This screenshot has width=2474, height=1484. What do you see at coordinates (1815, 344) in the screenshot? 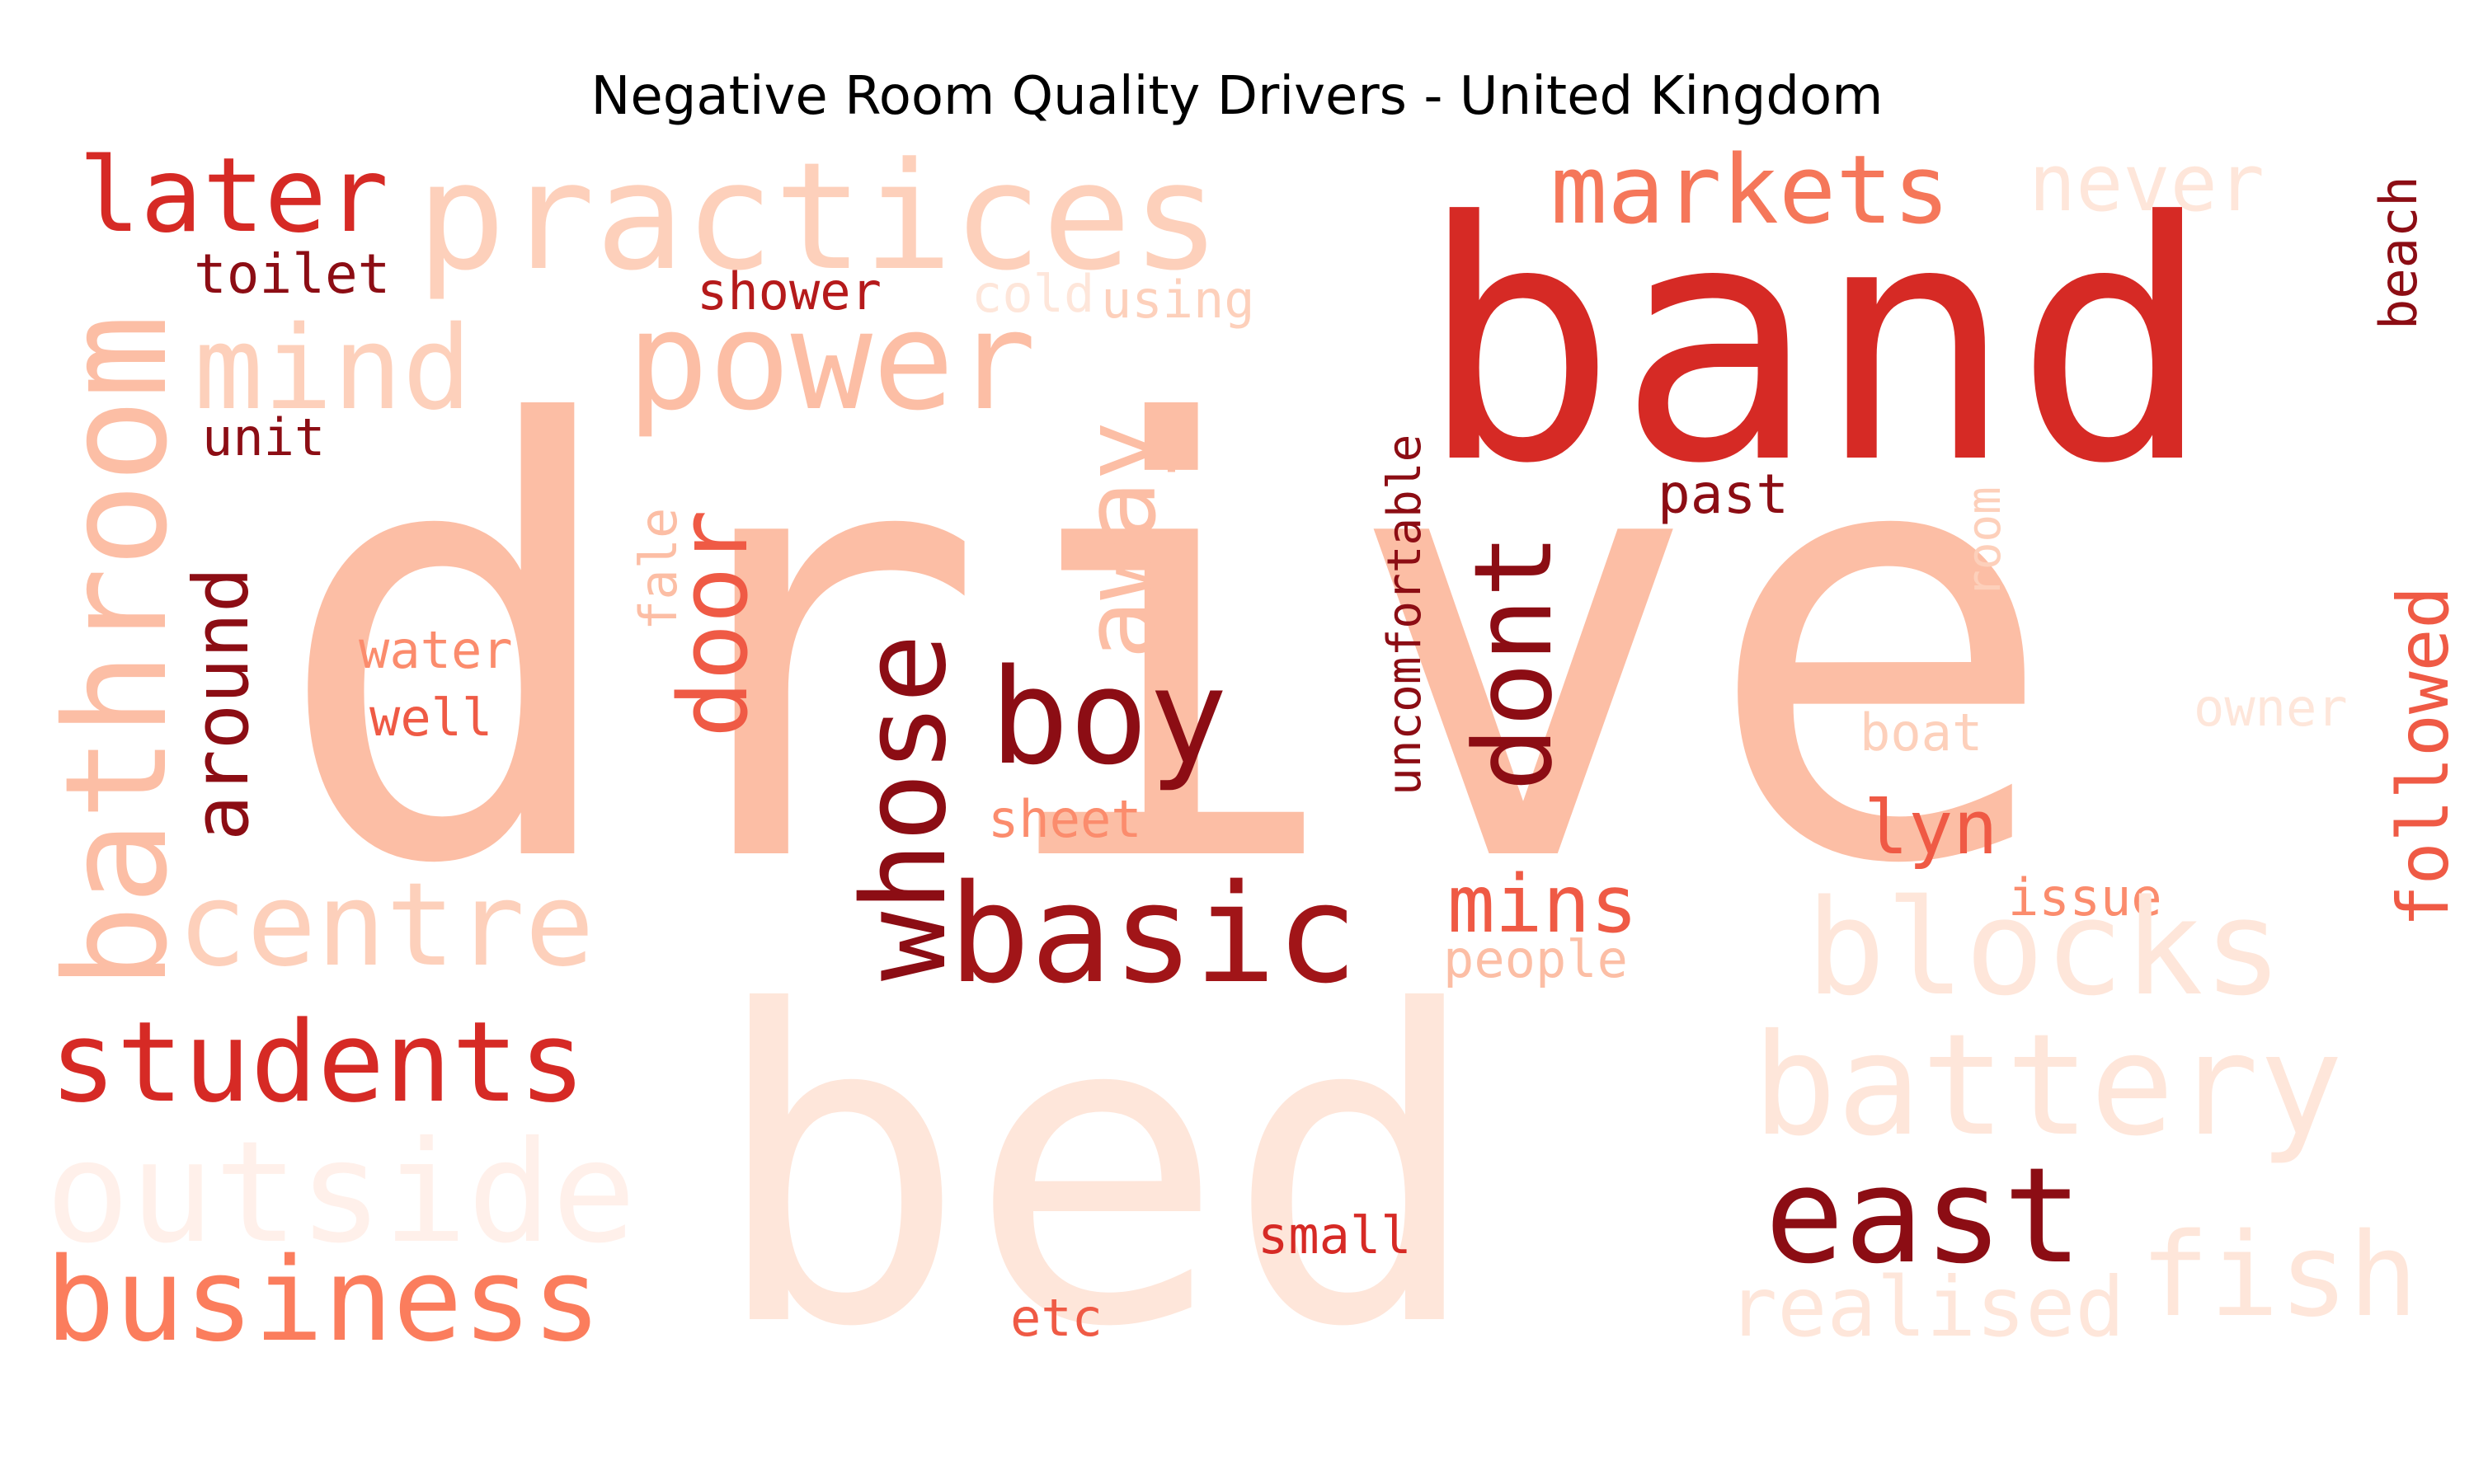
I see `word-band: band` at bounding box center [1815, 344].